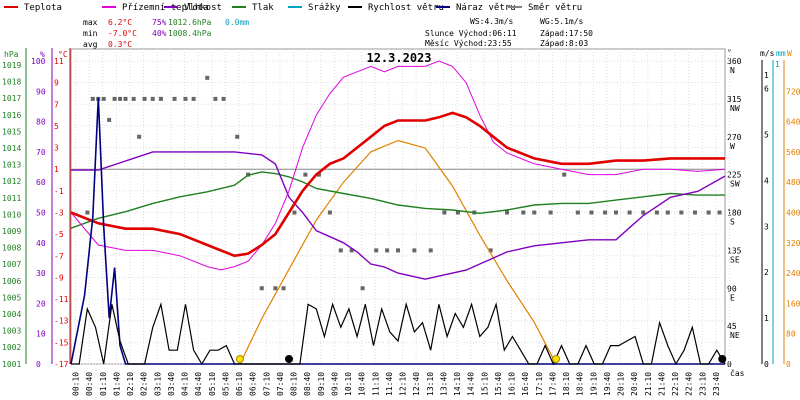  I want to click on c-tick: -13, so click(61, 321).